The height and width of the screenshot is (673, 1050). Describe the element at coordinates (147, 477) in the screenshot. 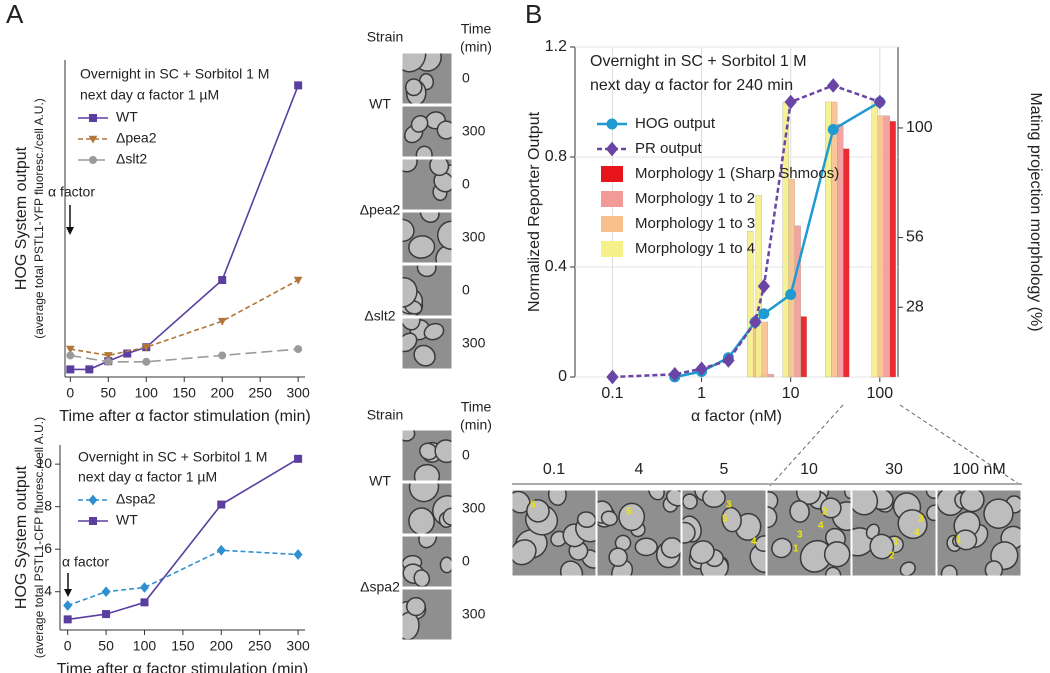

I see `annotation: next day α factor 1 µM` at that location.